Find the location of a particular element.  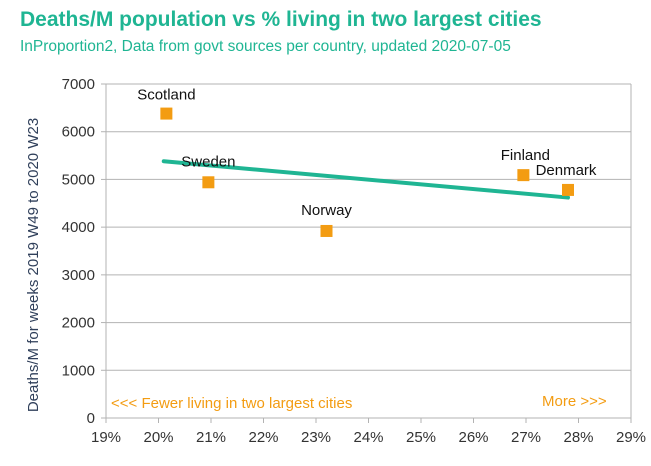

point-label-scotland: Scotland is located at coordinates (166, 95).